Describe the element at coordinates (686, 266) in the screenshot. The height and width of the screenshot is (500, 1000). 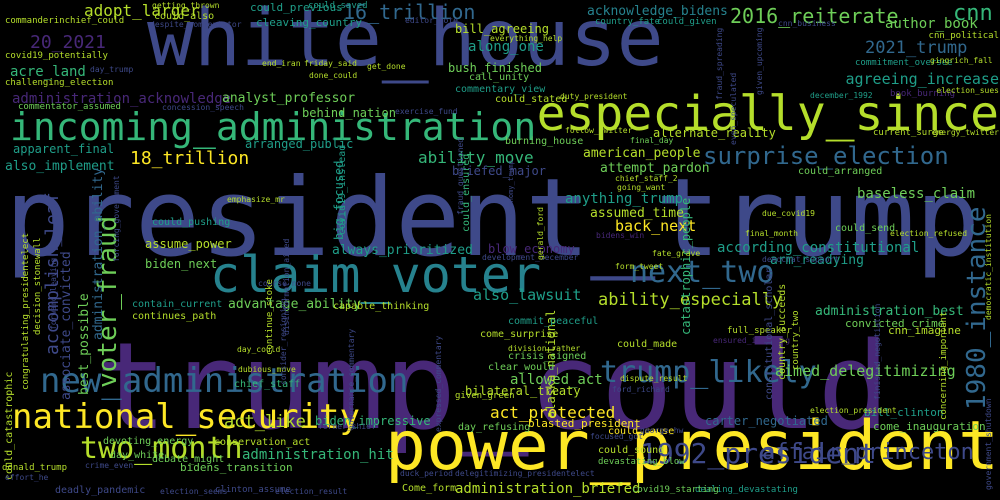
I see `word-catastrophic-people: catastrophic_people` at that location.